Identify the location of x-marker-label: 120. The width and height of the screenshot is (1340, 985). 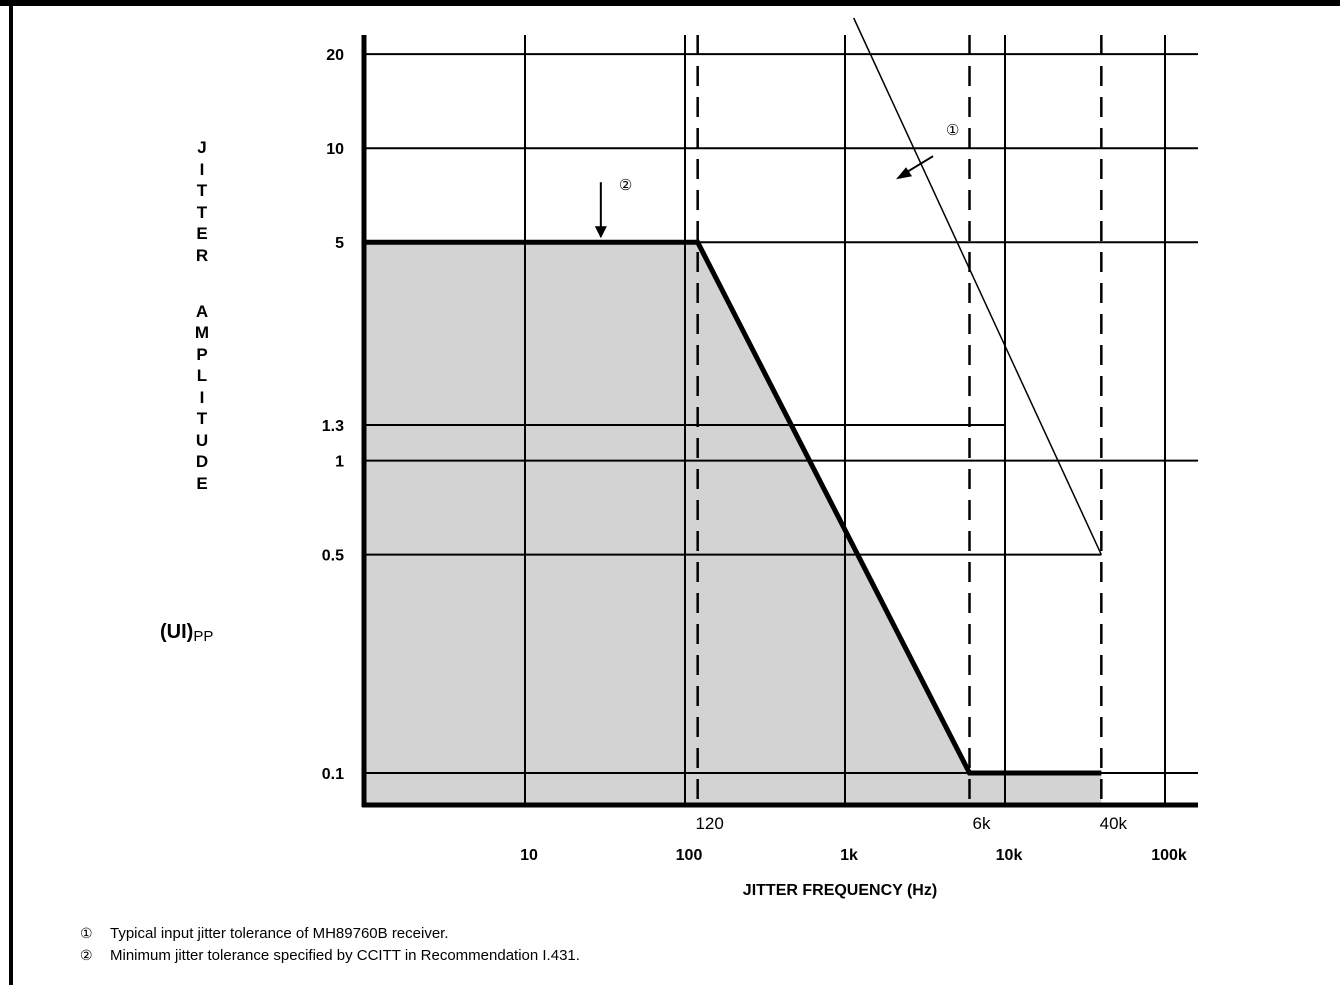
(709, 823).